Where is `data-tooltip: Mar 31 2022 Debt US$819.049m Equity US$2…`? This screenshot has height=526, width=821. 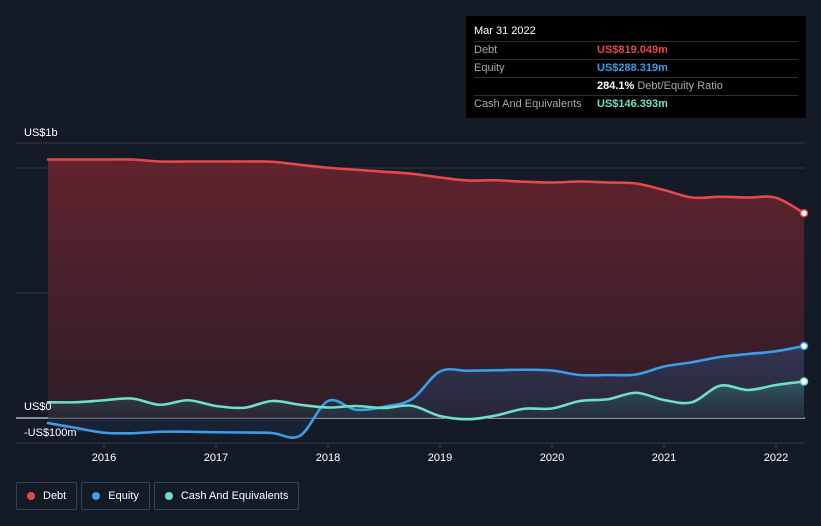
data-tooltip: Mar 31 2022 Debt US$819.049m Equity US$2… is located at coordinates (636, 67).